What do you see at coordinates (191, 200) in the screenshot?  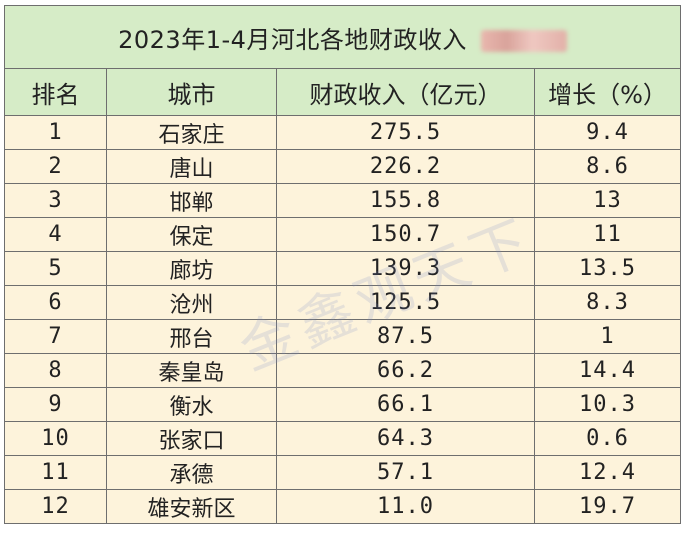 I see `city-cell: 邯郸` at bounding box center [191, 200].